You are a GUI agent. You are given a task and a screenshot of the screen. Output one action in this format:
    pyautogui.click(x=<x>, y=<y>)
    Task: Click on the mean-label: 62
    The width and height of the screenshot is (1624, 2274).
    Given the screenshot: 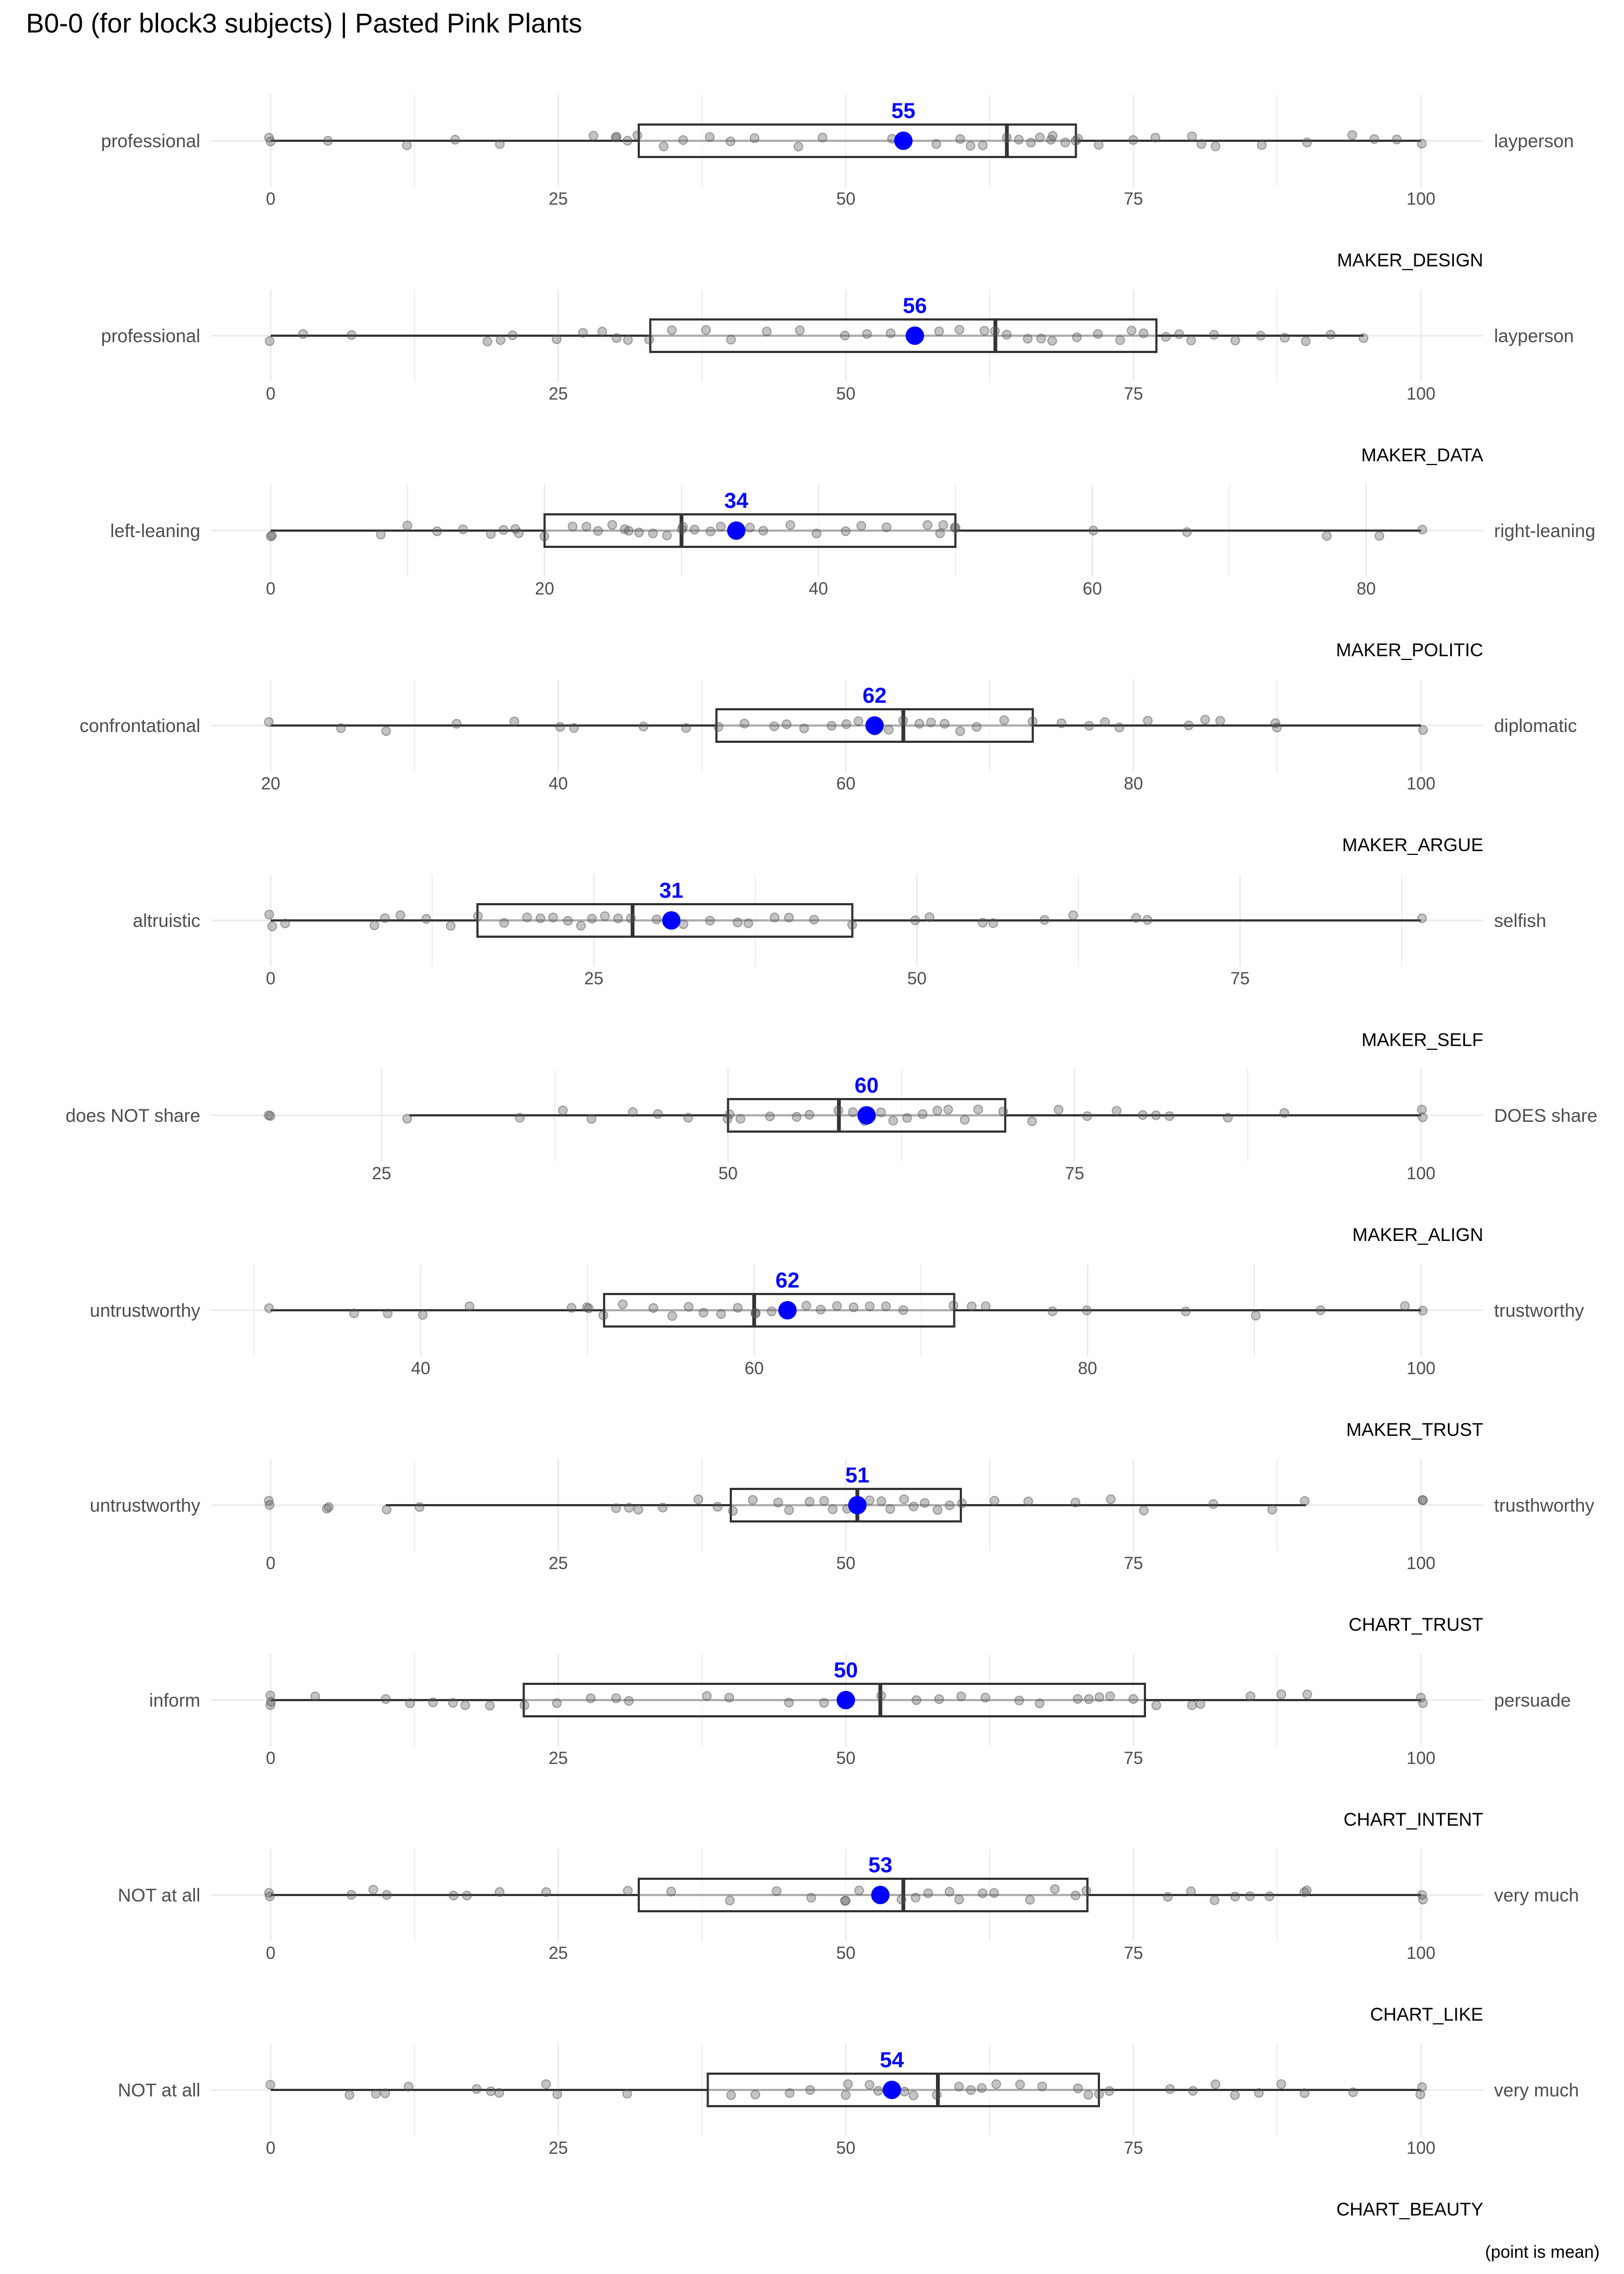 What is the action you would take?
    pyautogui.click(x=875, y=696)
    